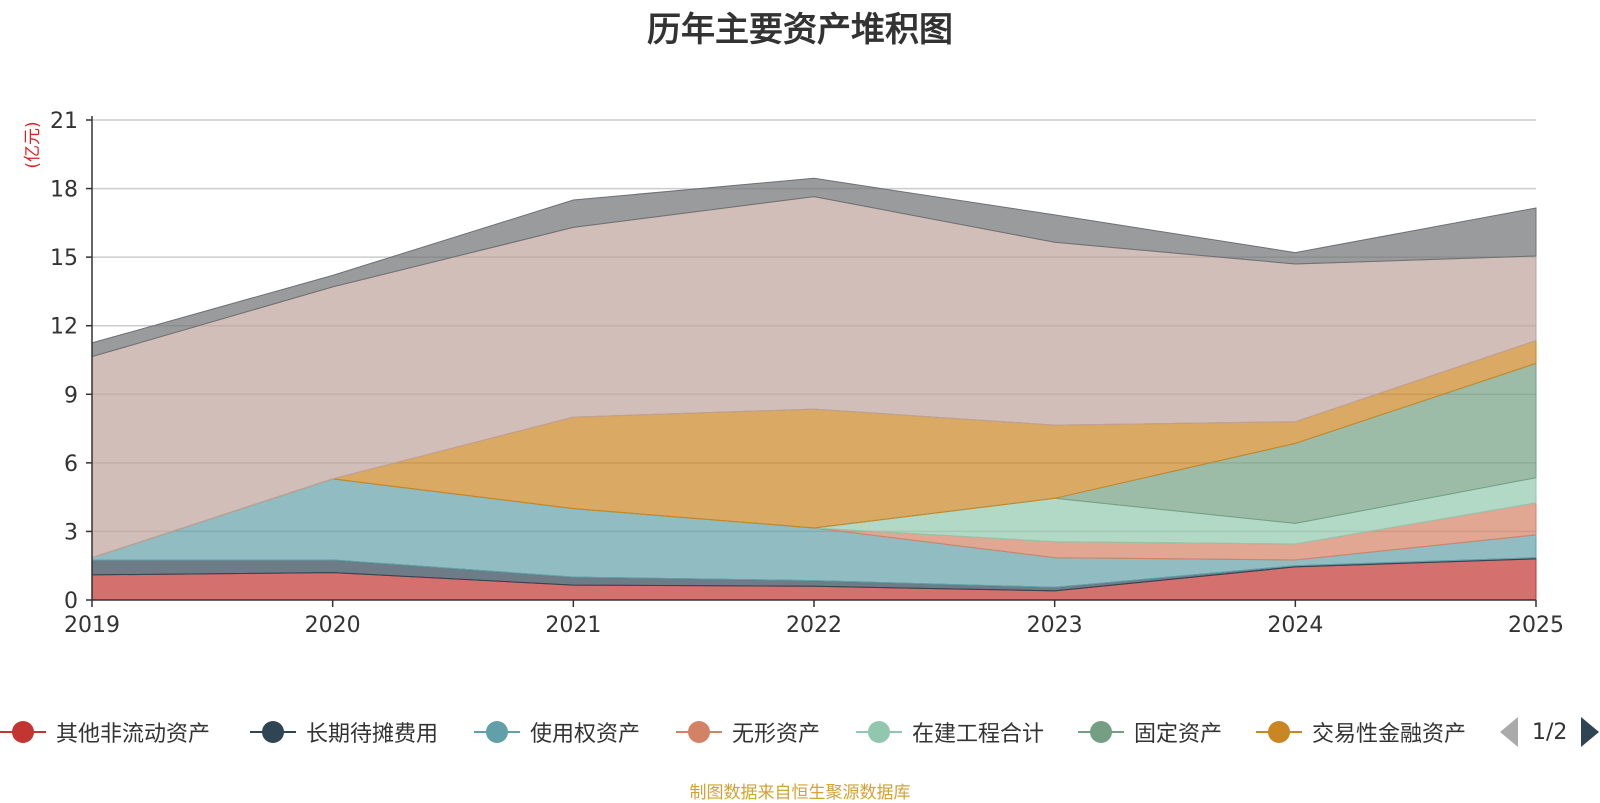 This screenshot has height=803, width=1600. I want to click on legend-item-construction-in-progress: 在建工程合计, so click(950, 732).